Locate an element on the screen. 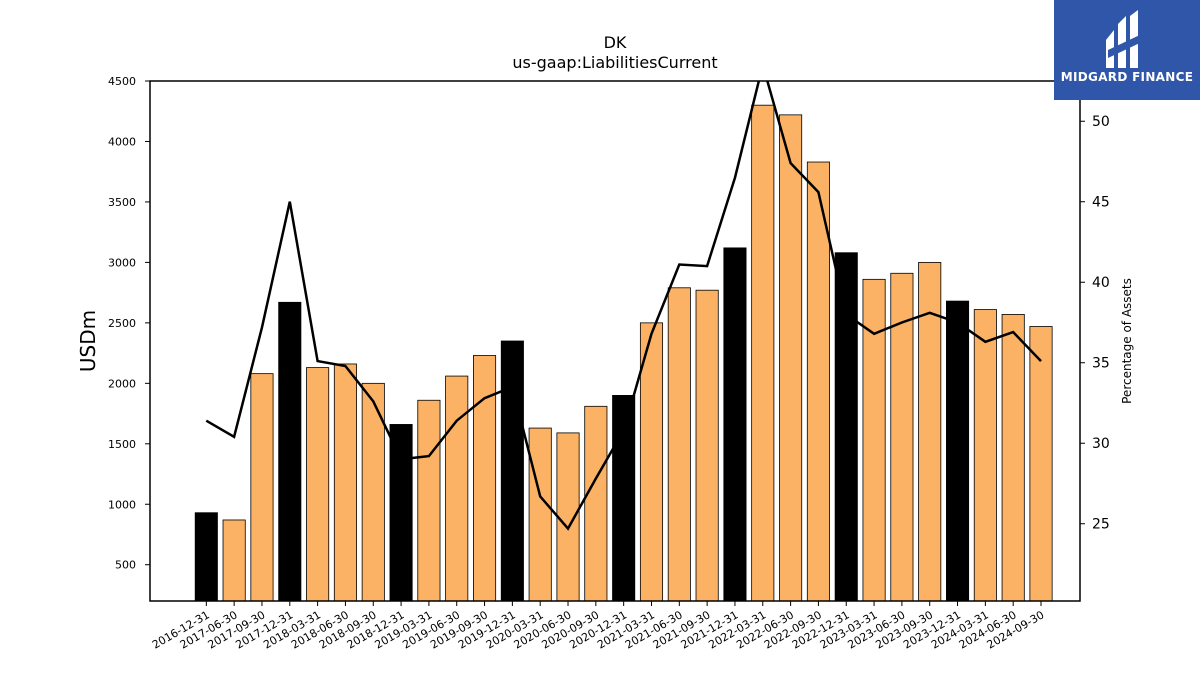  midgard-finance-logo: MIDGARD FINANCE is located at coordinates (1127, 50).